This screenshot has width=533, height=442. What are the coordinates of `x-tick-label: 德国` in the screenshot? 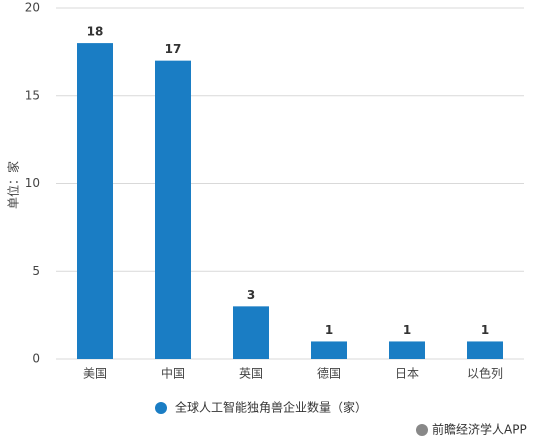 It's located at (329, 373).